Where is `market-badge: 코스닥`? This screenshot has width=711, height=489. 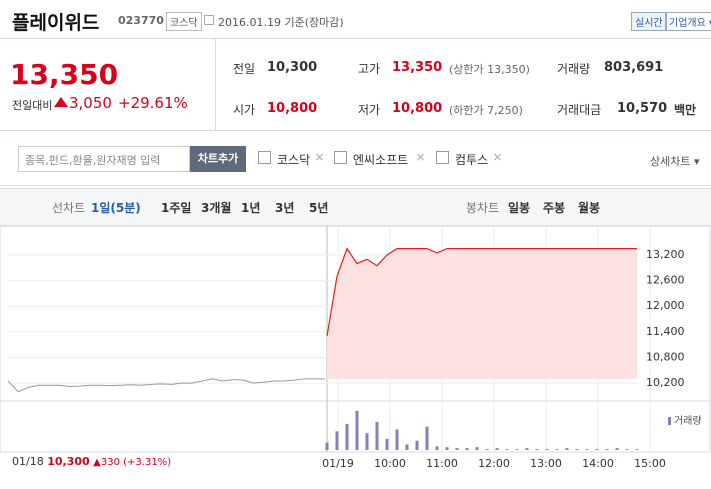 market-badge: 코스닥 is located at coordinates (184, 21).